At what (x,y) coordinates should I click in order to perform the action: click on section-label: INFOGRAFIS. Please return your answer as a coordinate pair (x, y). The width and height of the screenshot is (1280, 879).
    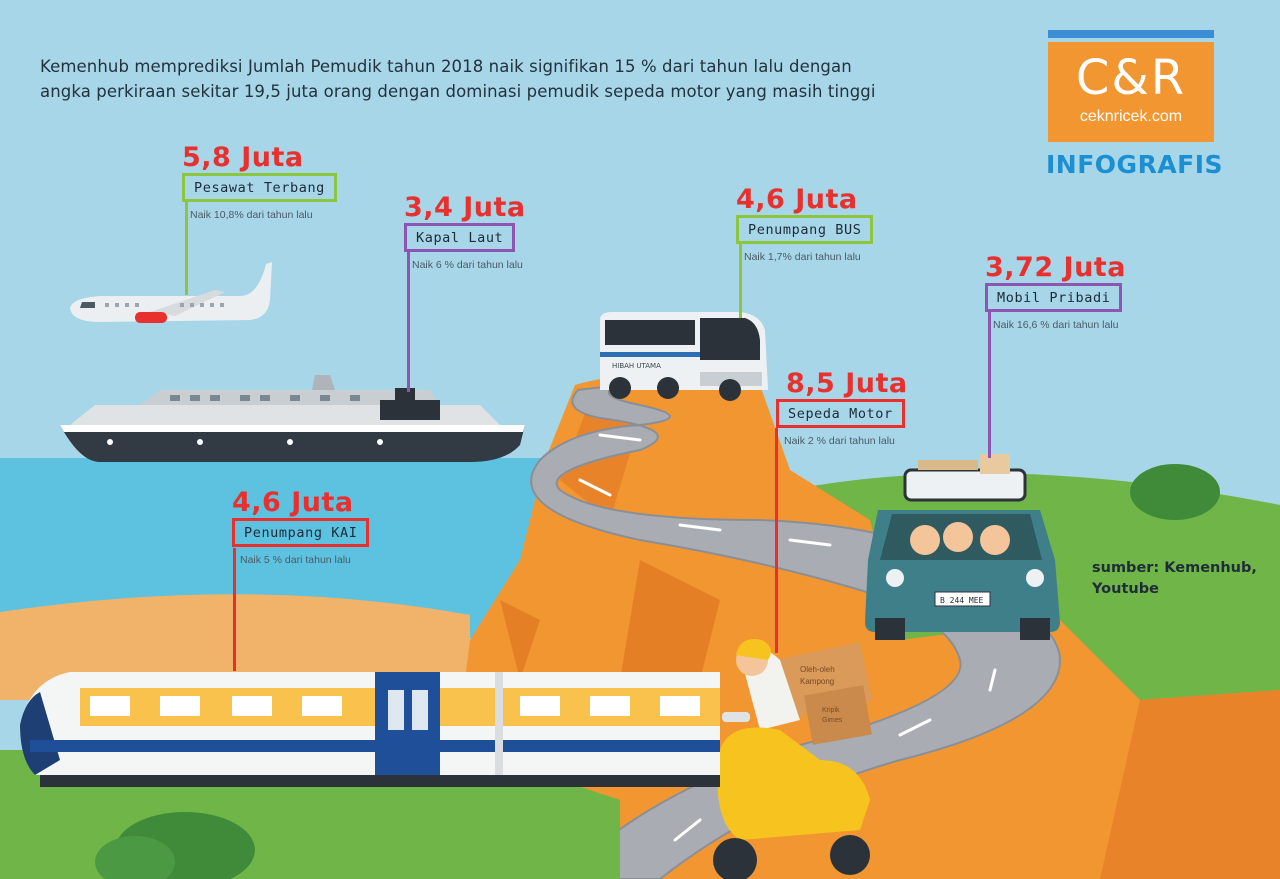
    Looking at the image, I should click on (1135, 164).